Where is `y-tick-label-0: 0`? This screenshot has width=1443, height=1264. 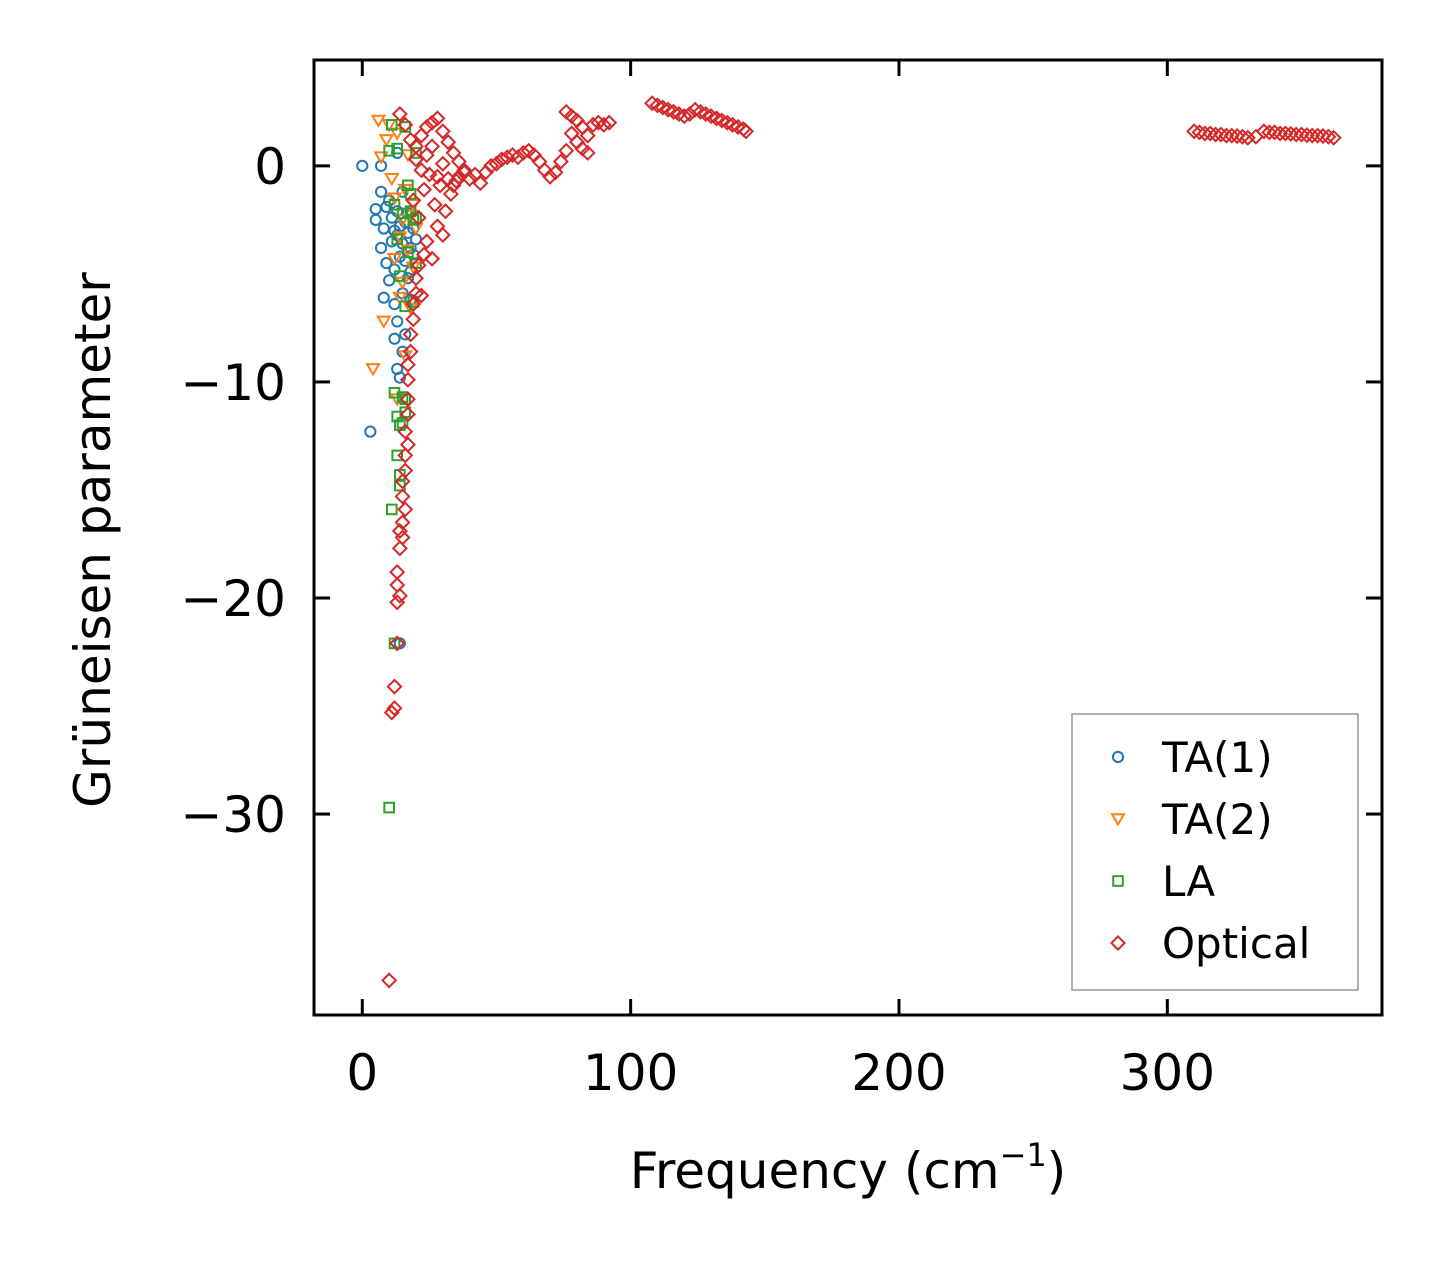
y-tick-label-0: 0 is located at coordinates (270, 167).